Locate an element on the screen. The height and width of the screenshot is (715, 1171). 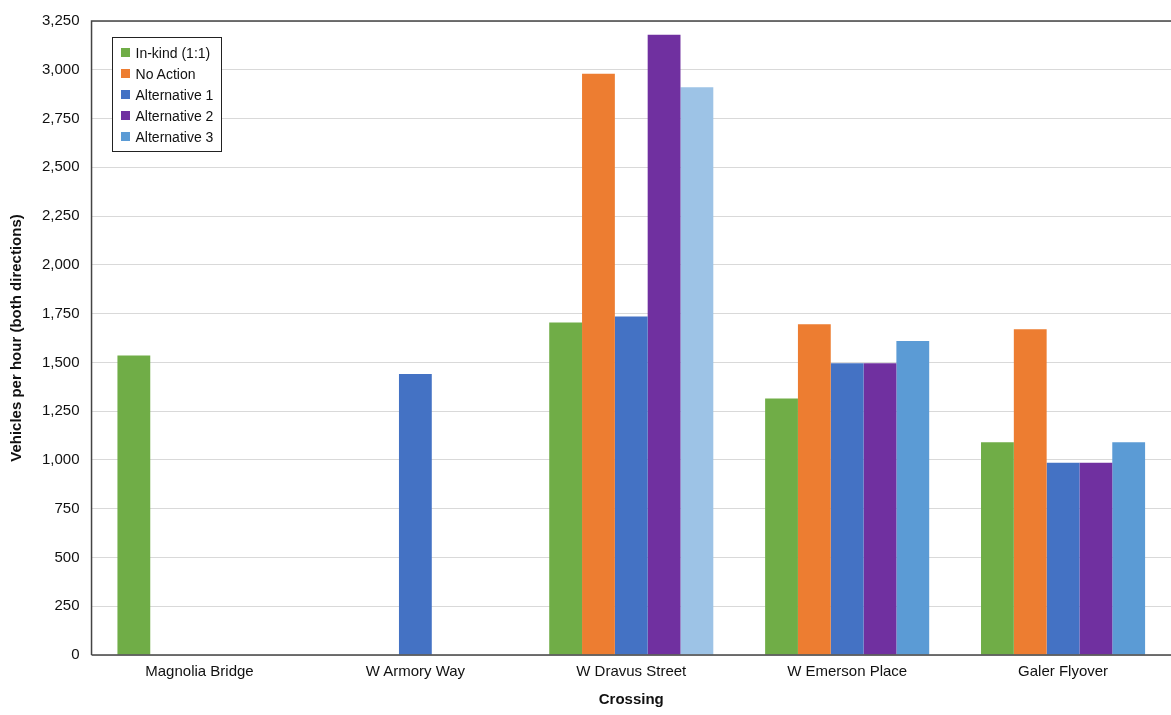
y-tick-label: 1,250 is located at coordinates (60, 410).